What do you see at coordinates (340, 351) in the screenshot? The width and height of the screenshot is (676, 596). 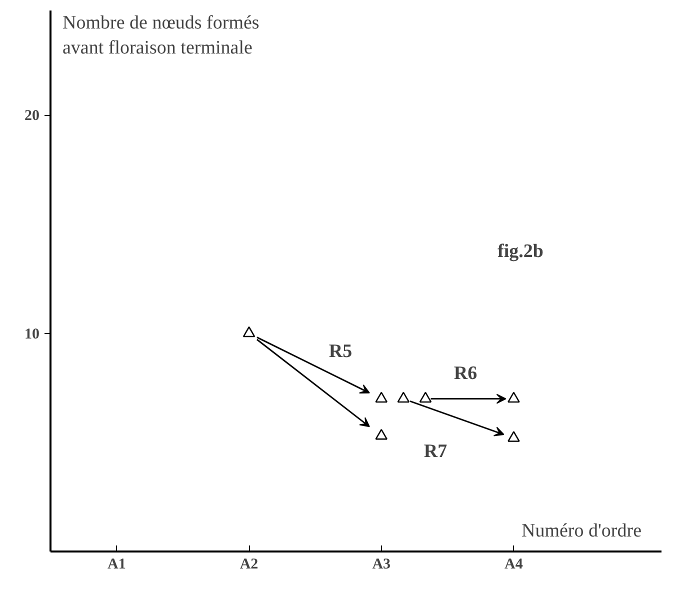 I see `annotation: R5` at bounding box center [340, 351].